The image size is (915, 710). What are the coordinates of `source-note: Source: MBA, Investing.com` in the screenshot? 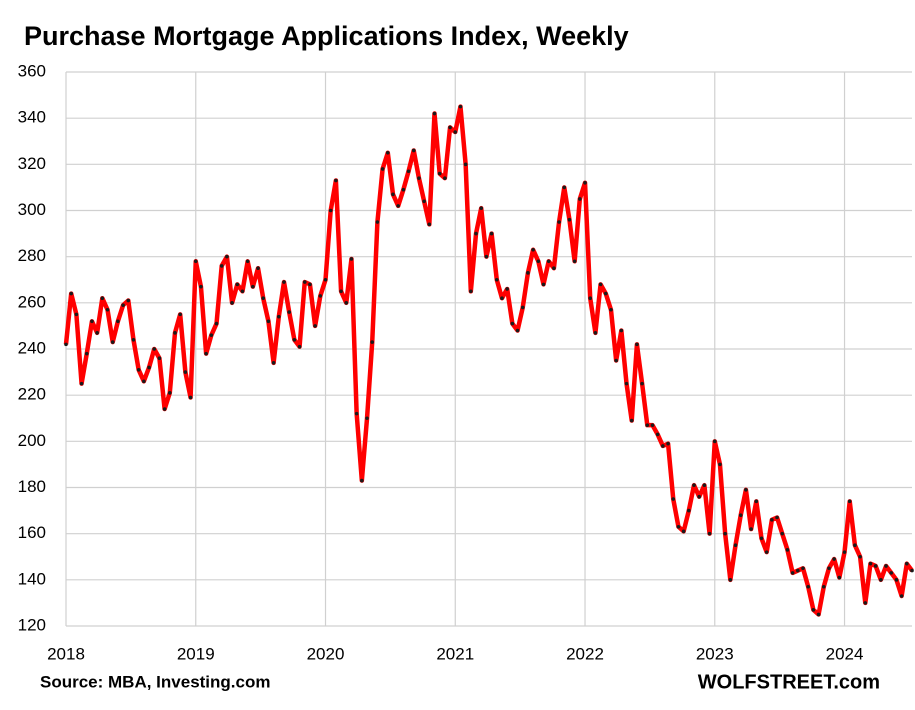 It's located at (155, 681).